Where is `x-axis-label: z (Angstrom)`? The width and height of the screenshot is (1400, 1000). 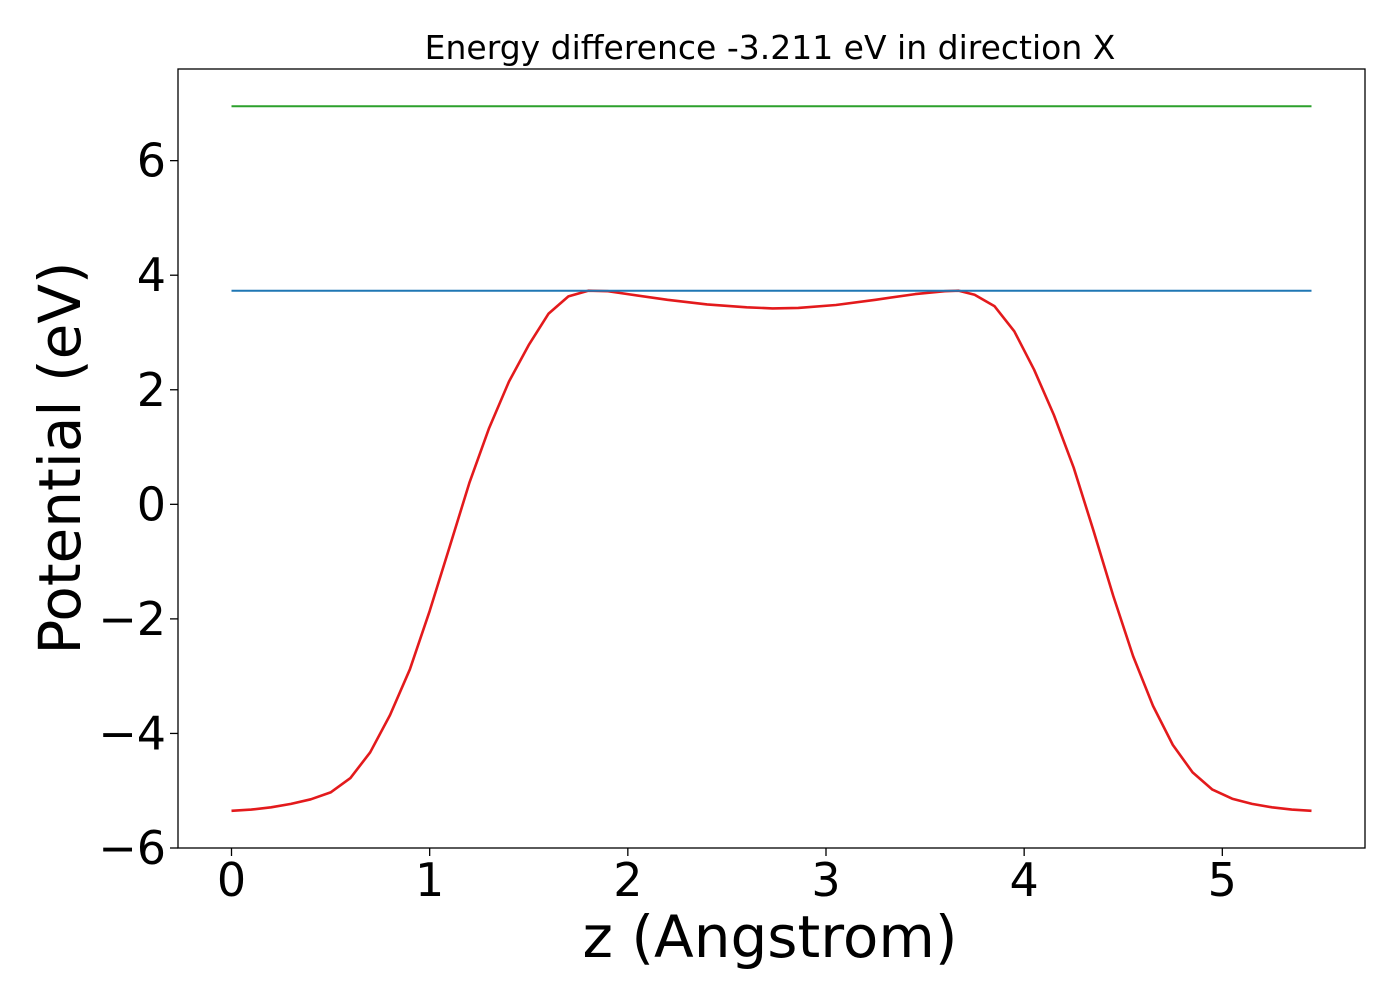 x-axis-label: z (Angstrom) is located at coordinates (770, 937).